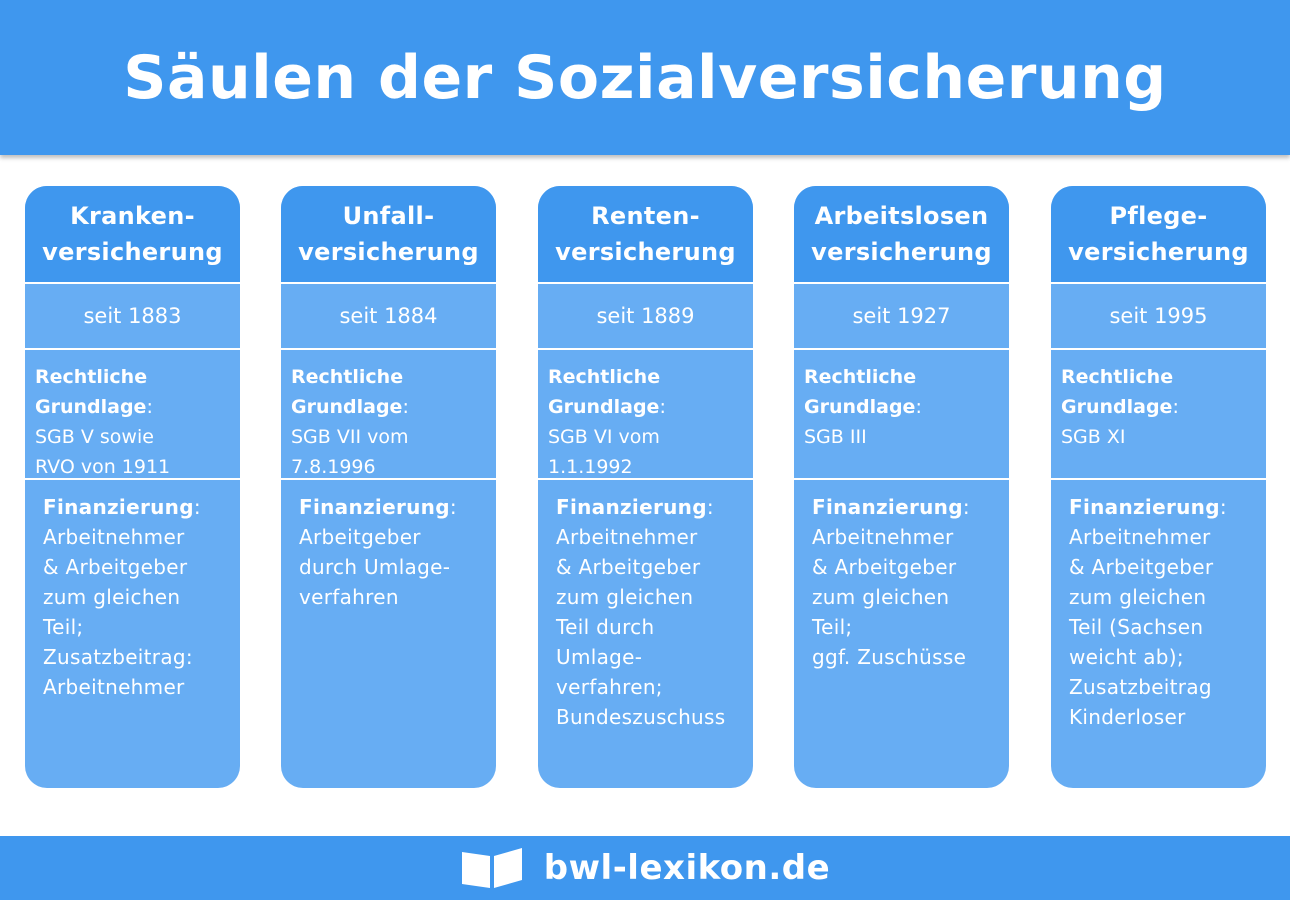 This screenshot has width=1290, height=900. Describe the element at coordinates (835, 437) in the screenshot. I see `legal-value-line: SGB III` at that location.